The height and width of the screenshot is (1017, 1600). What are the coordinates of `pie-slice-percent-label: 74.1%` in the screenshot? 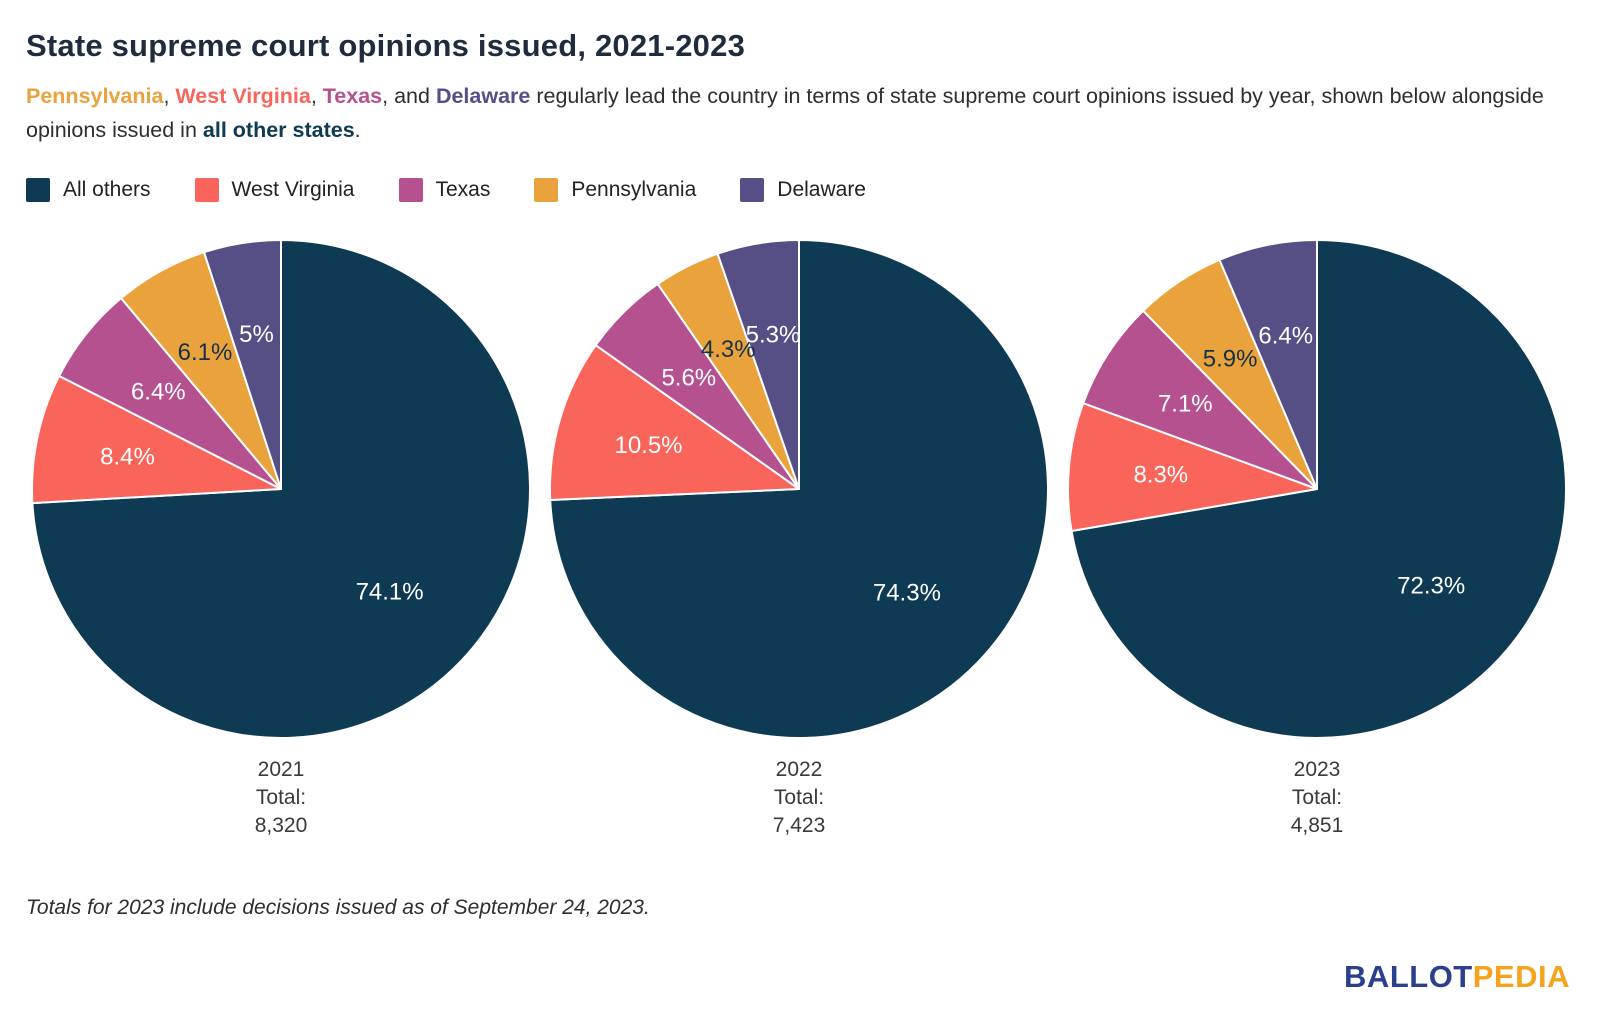 It's located at (390, 592).